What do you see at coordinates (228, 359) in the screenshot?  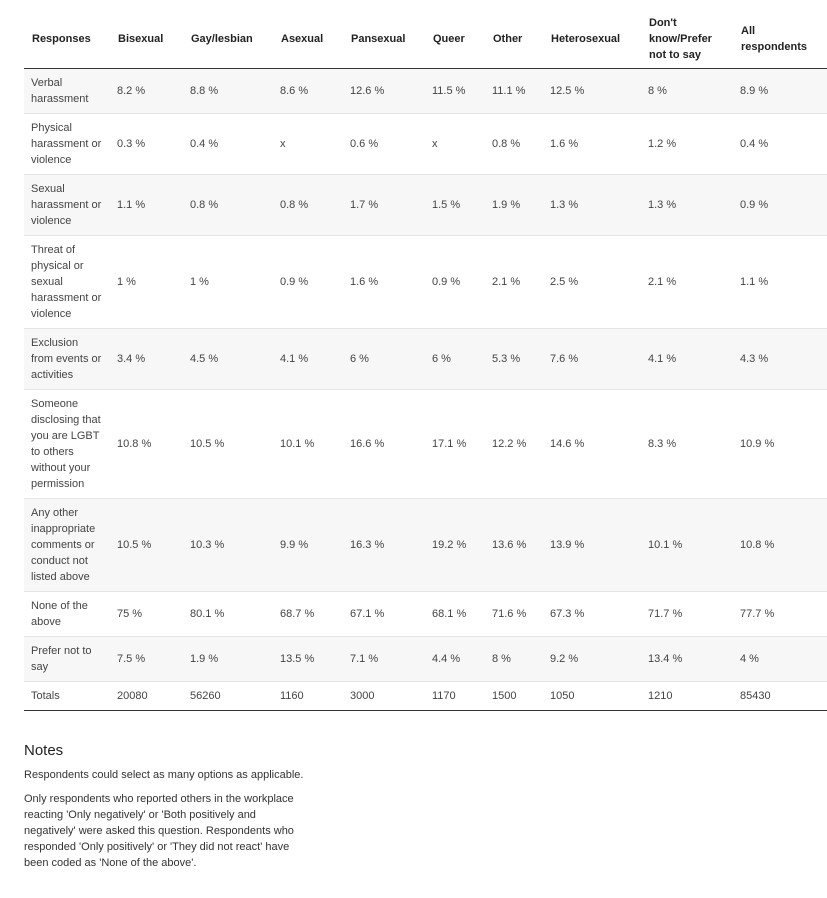 I see `cell: 4.5 %` at bounding box center [228, 359].